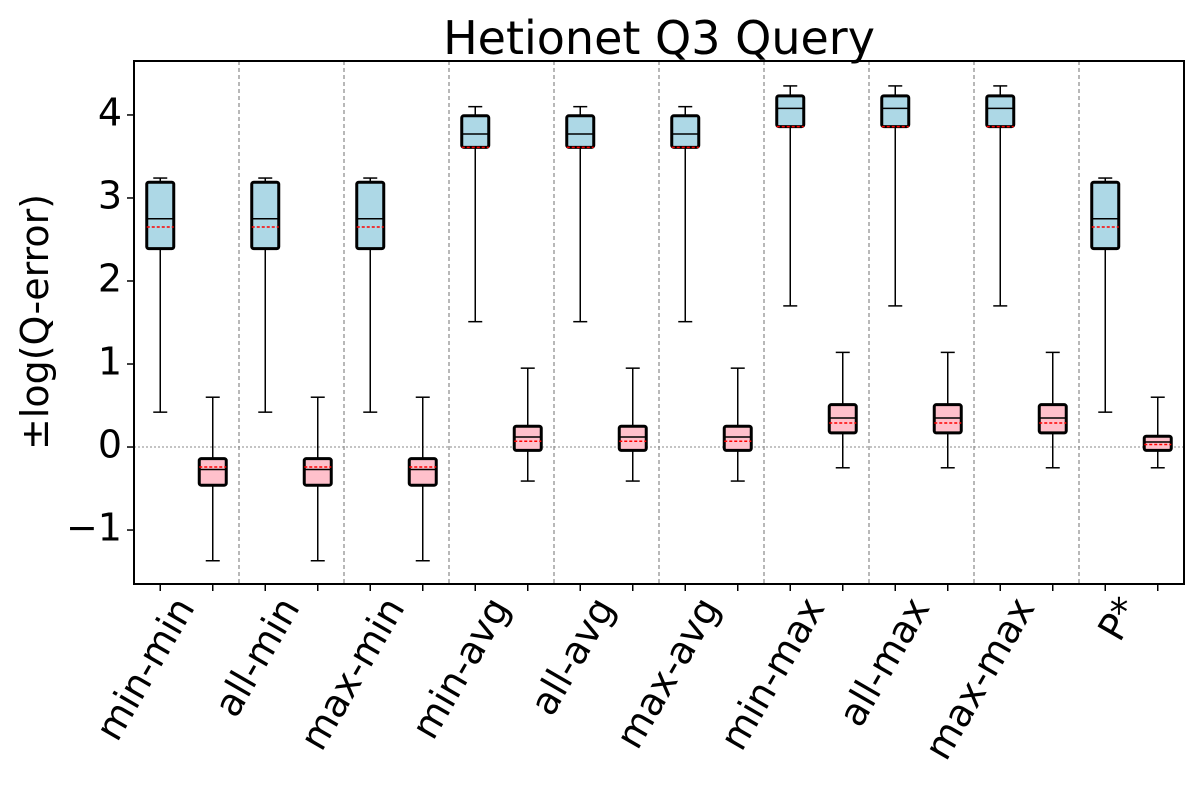 This screenshot has height=800, width=1200. Describe the element at coordinates (145, 669) in the screenshot. I see `x-tick-label: min-min` at that location.